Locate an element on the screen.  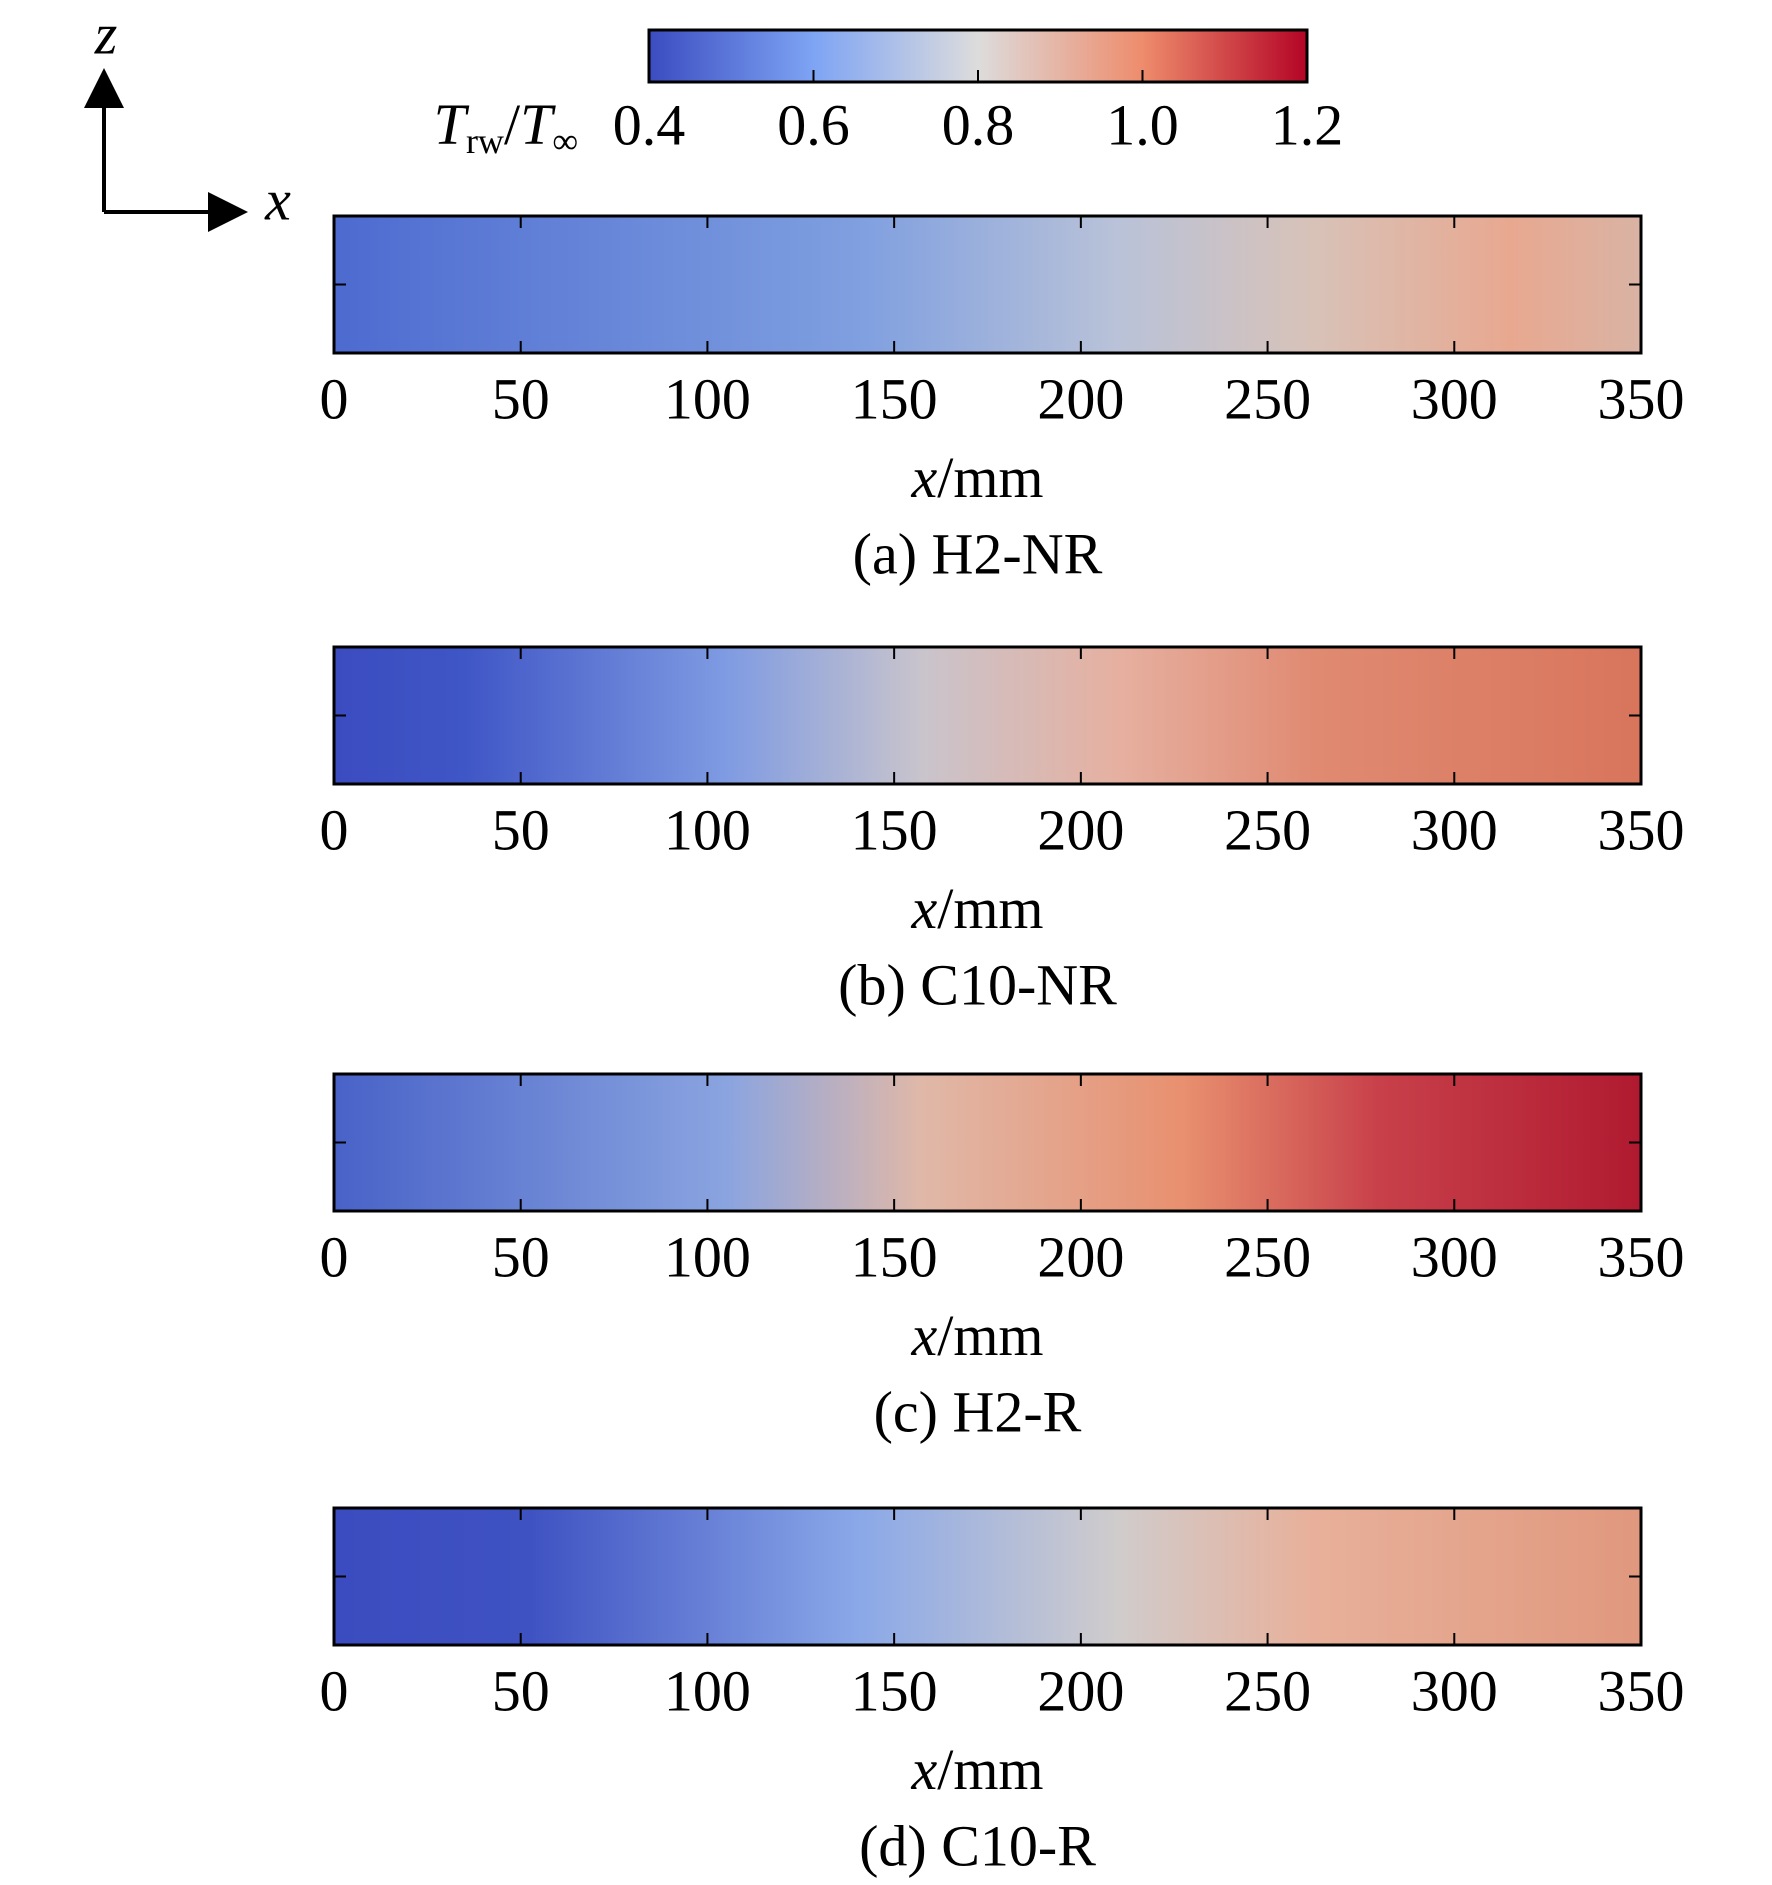
cb-div: / is located at coordinates (512, 124).